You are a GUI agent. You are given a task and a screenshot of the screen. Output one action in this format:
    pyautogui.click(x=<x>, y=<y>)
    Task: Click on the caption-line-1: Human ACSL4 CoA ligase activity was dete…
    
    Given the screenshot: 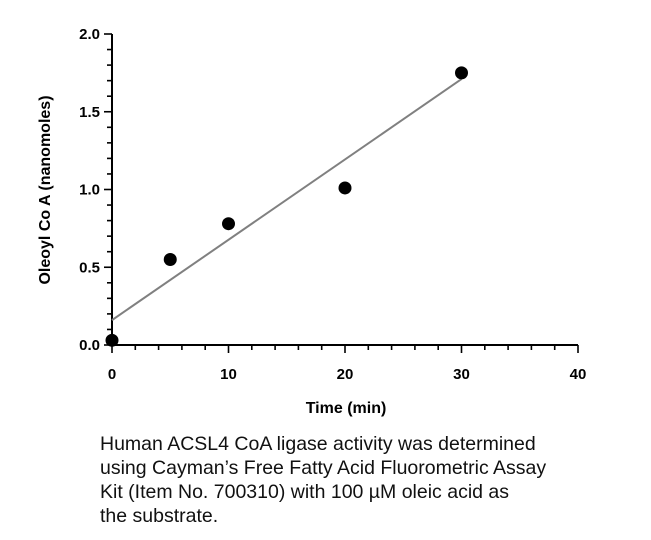 What is the action you would take?
    pyautogui.click(x=318, y=444)
    